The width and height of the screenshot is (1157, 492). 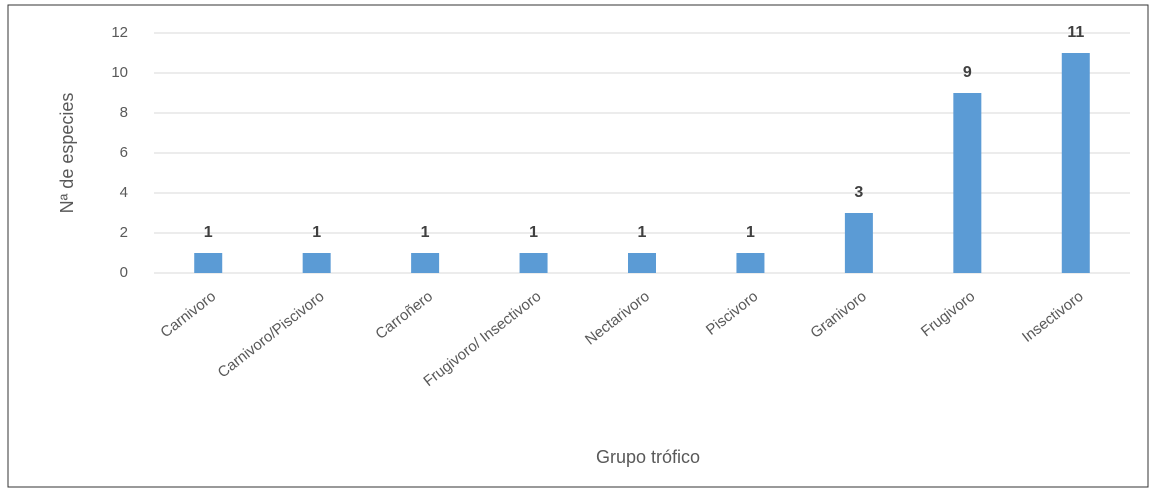 I want to click on data-label: 11, so click(x=1075, y=32).